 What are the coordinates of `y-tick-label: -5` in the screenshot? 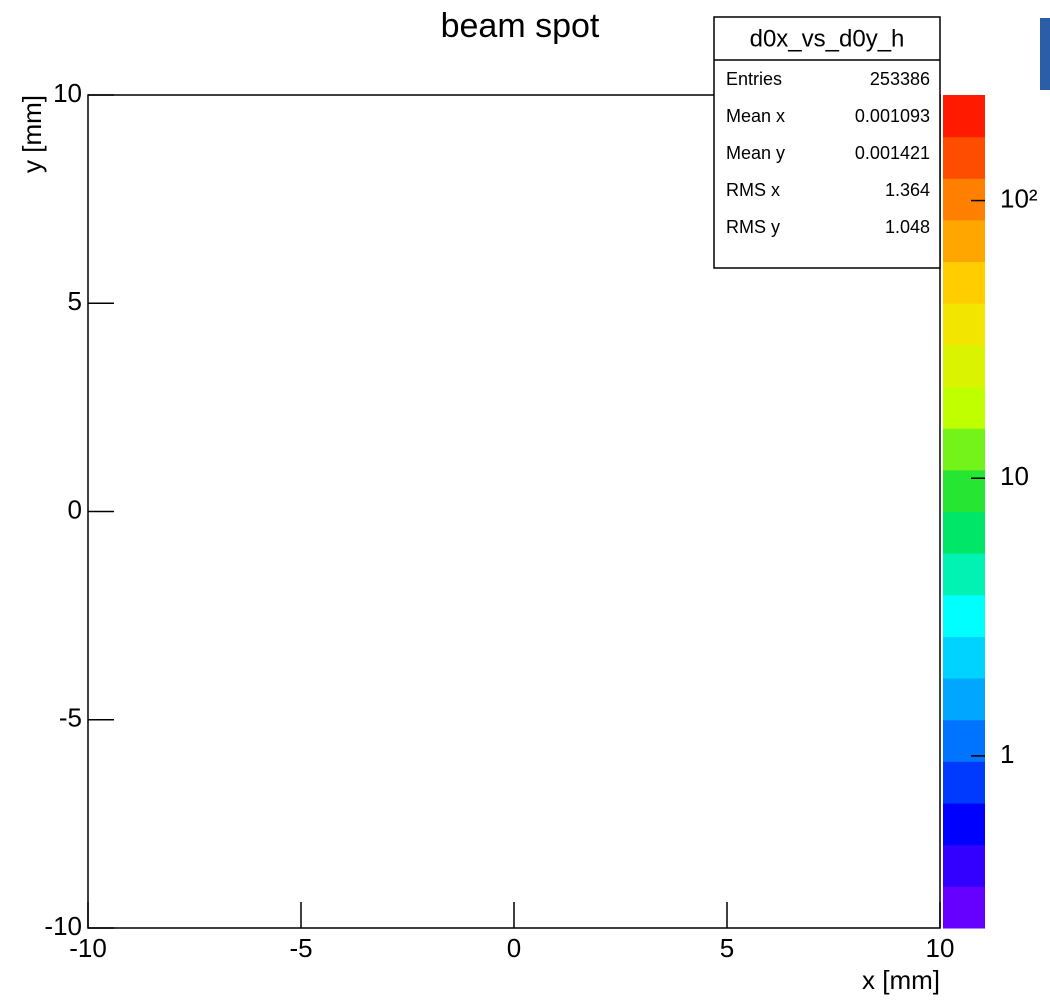 It's located at (70, 718).